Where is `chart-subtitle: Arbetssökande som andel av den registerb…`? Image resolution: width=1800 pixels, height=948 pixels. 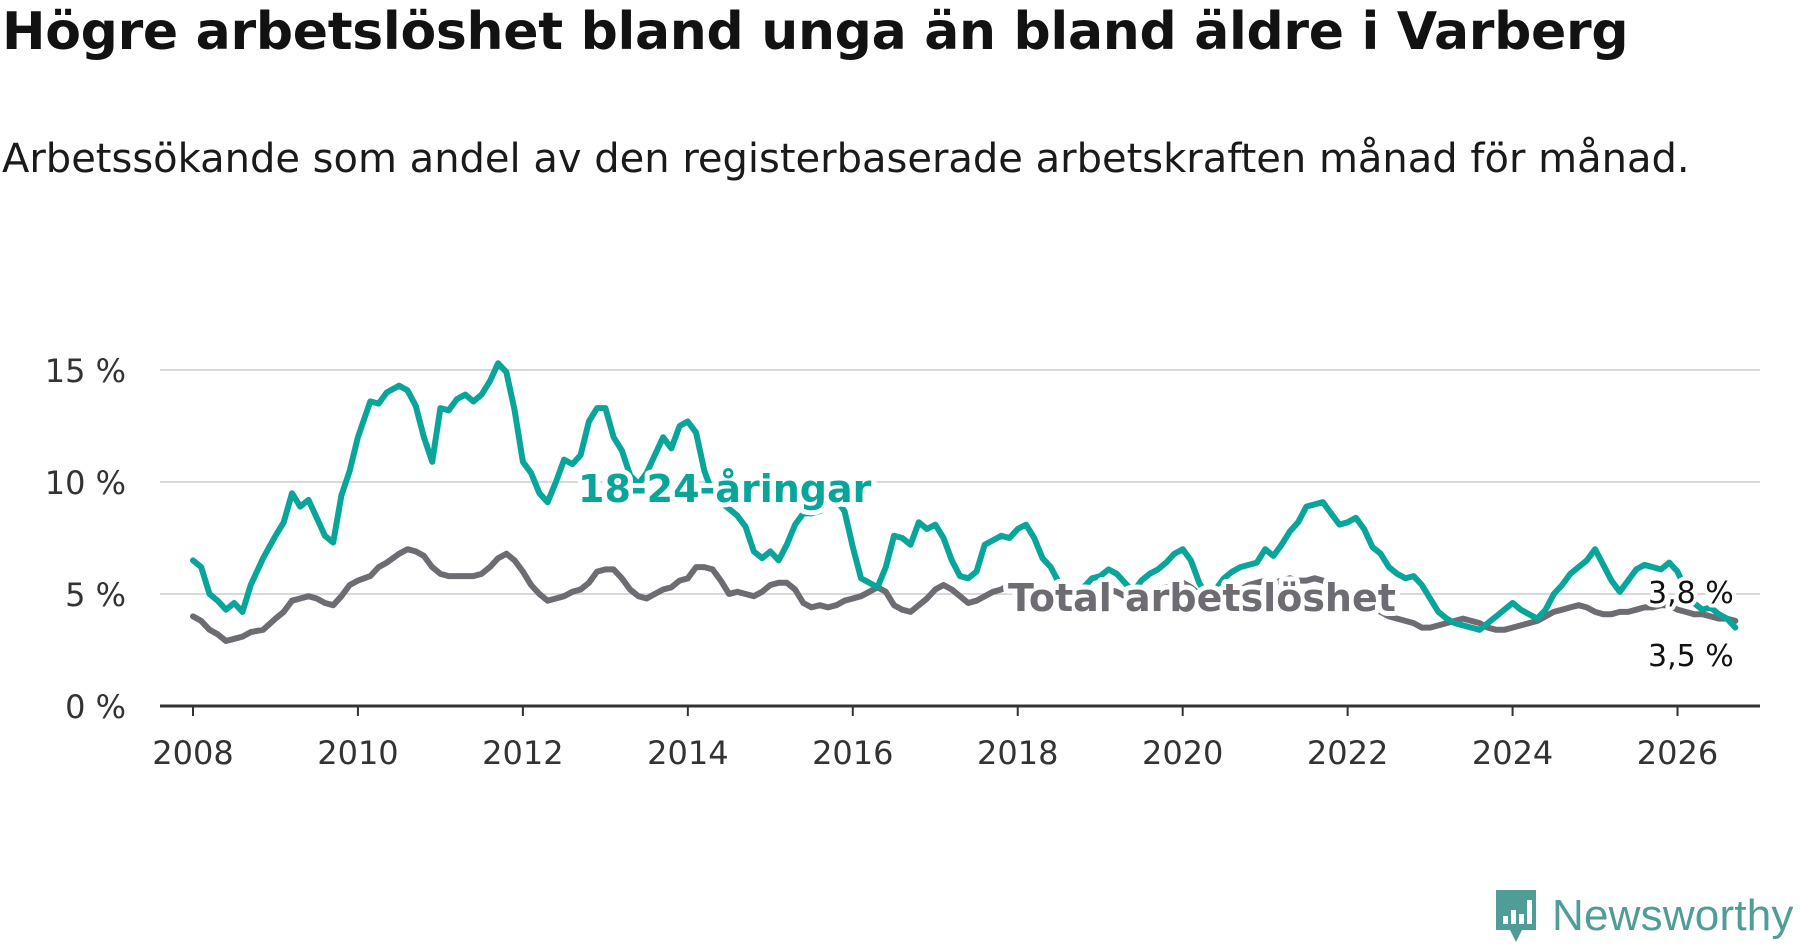
chart-subtitle: Arbetssökande som andel av den registerb… is located at coordinates (846, 159).